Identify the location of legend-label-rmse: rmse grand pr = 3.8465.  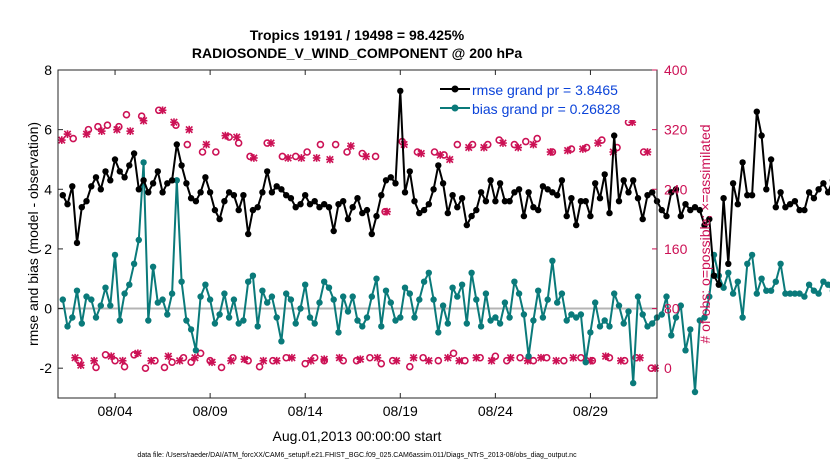
(545, 90).